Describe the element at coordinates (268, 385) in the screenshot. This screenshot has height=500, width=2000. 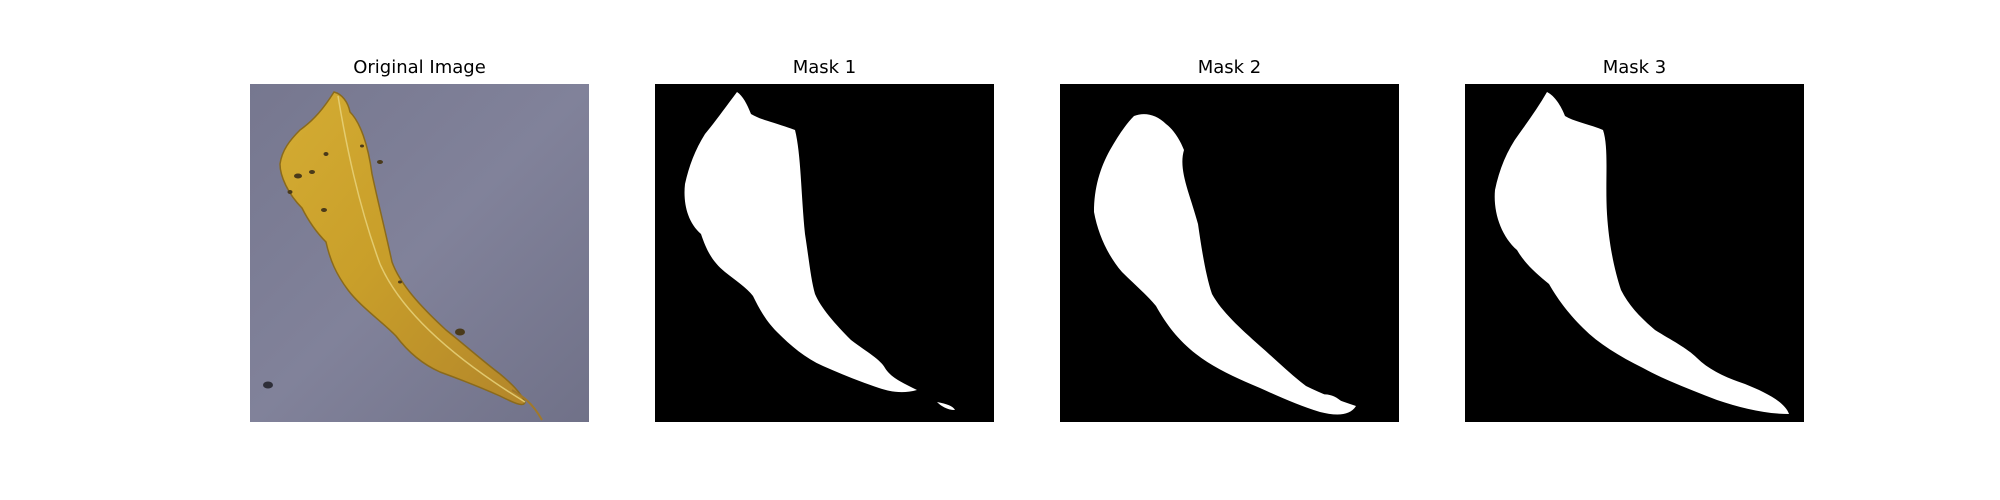
I see `ground-pebble` at that location.